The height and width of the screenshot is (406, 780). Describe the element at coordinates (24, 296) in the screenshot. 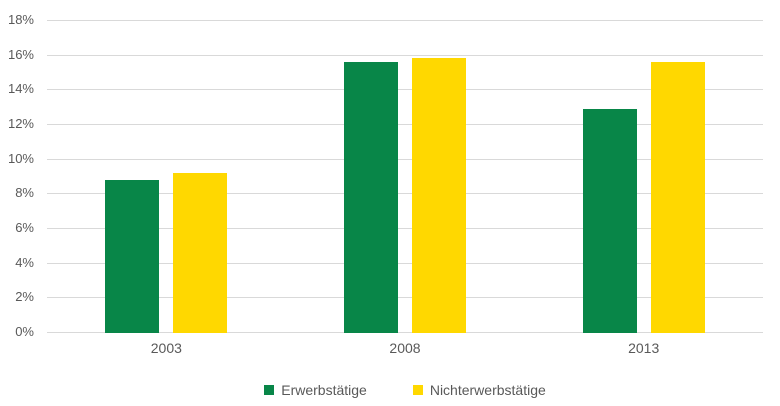

I see `y-tick-label: 2%` at that location.